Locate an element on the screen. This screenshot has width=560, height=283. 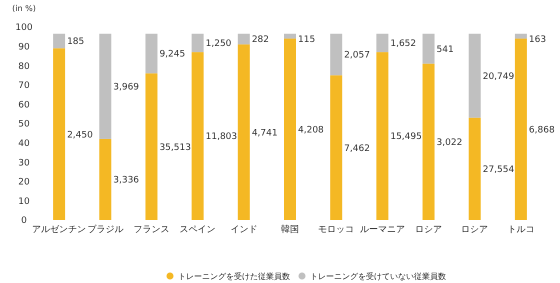
annotation: 1,652 is located at coordinates (403, 44).